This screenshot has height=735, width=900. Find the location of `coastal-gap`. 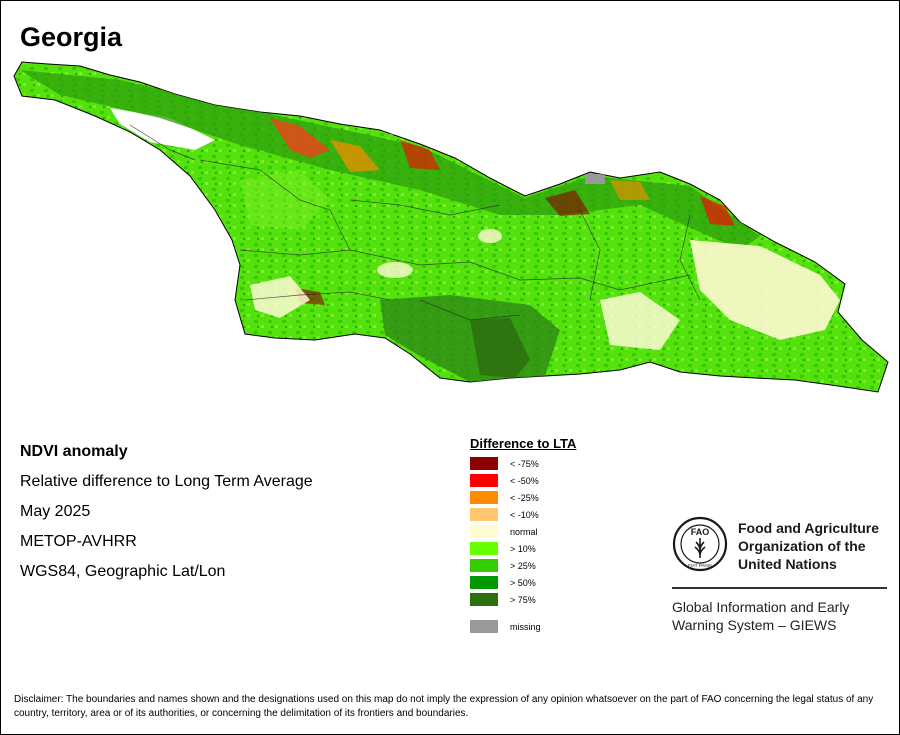

coastal-gap is located at coordinates (162, 129).